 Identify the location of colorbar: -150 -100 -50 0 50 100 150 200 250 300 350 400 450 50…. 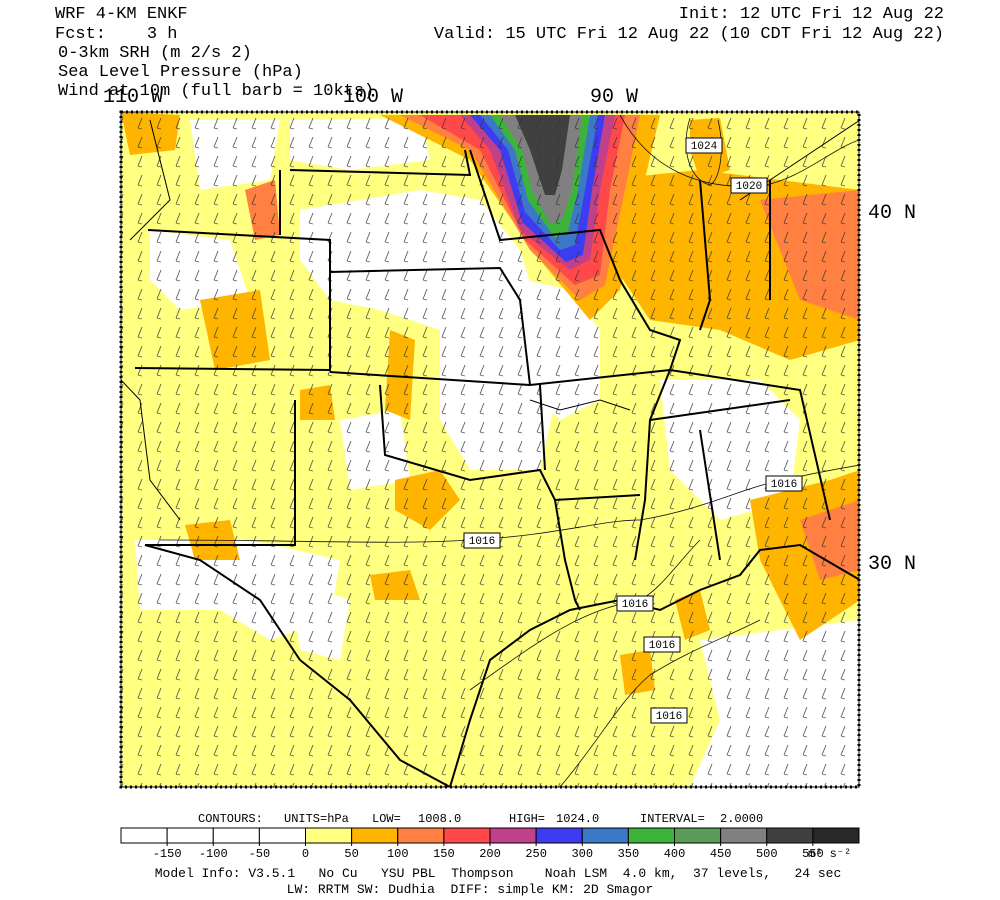
(490, 844).